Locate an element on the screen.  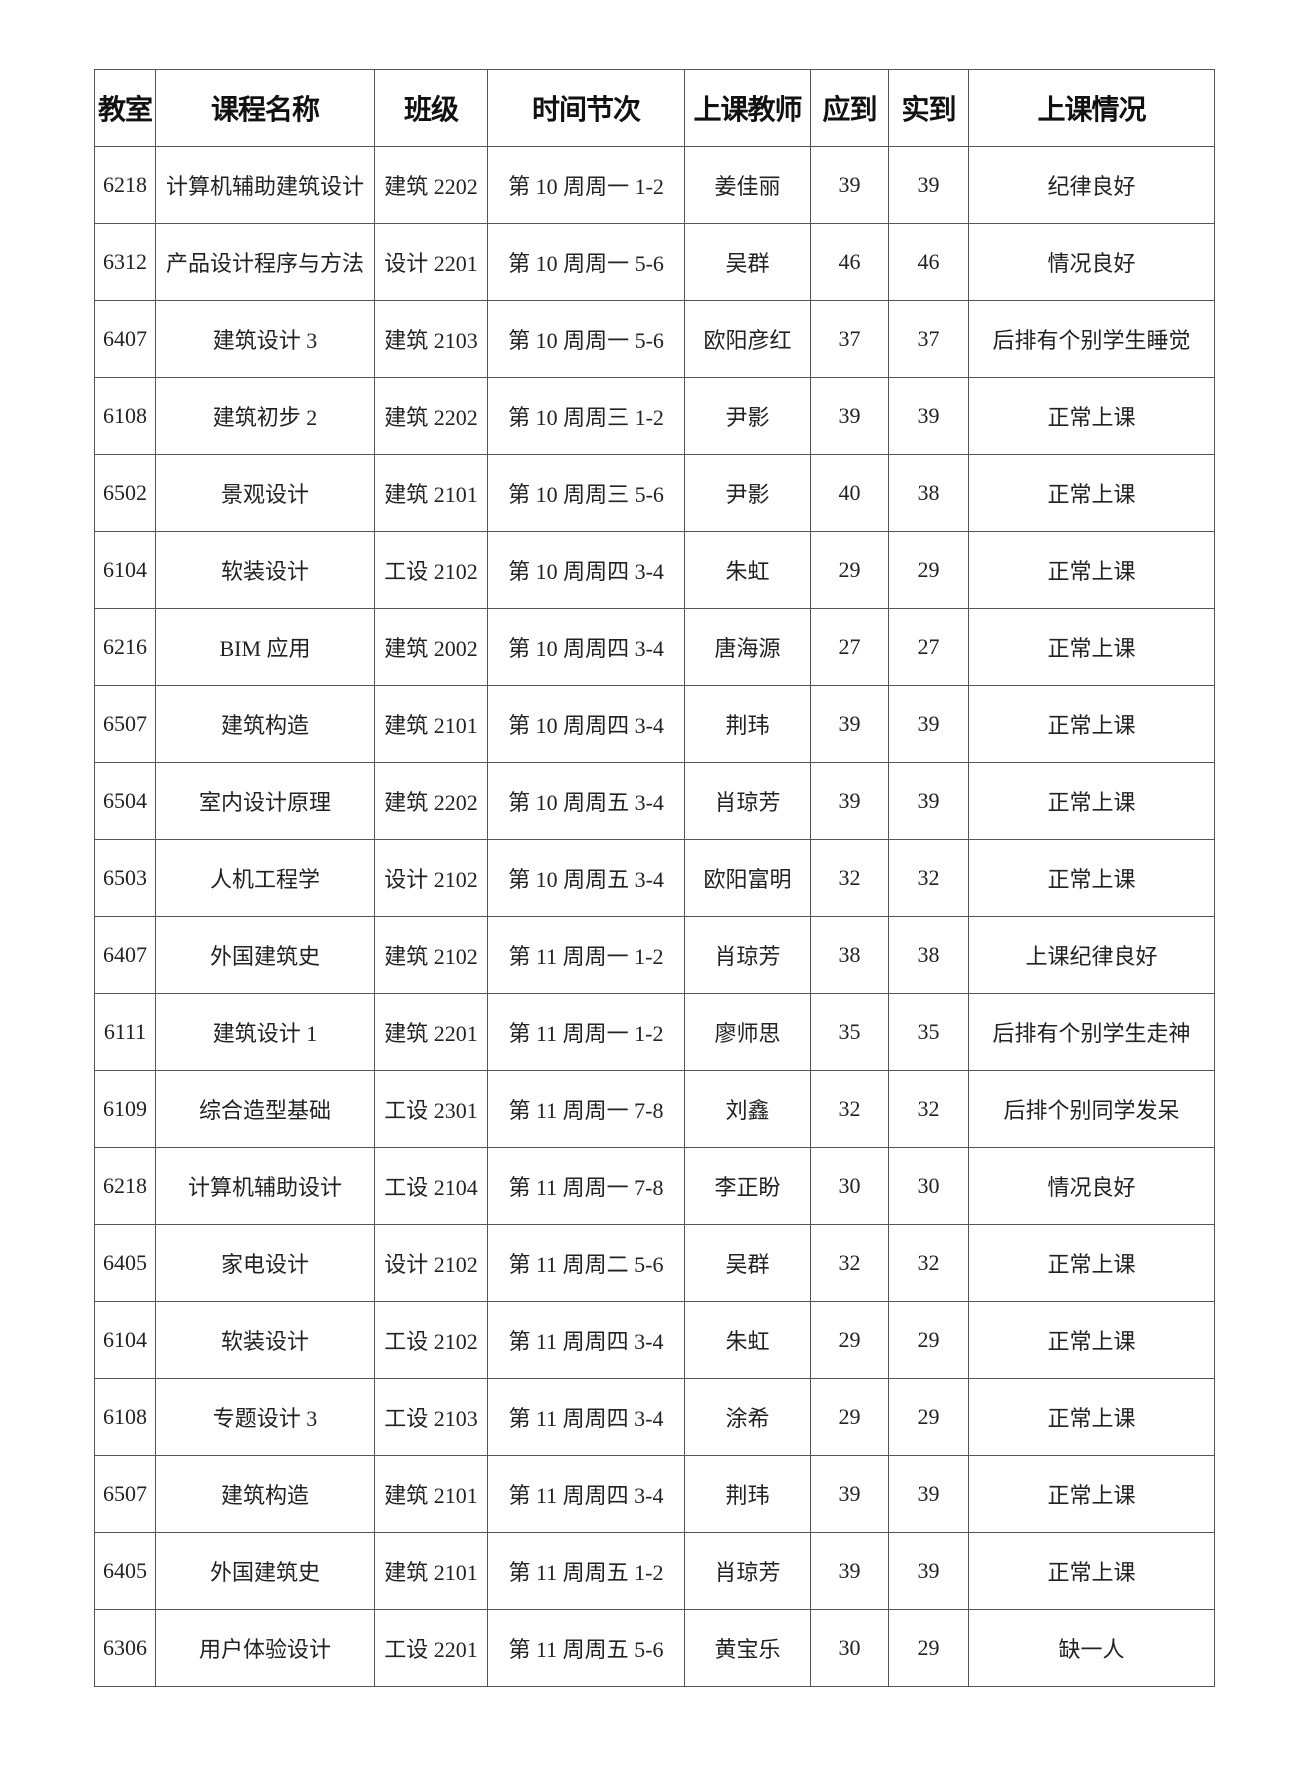
cell-course-name: 专题设计 3 is located at coordinates (265, 1417).